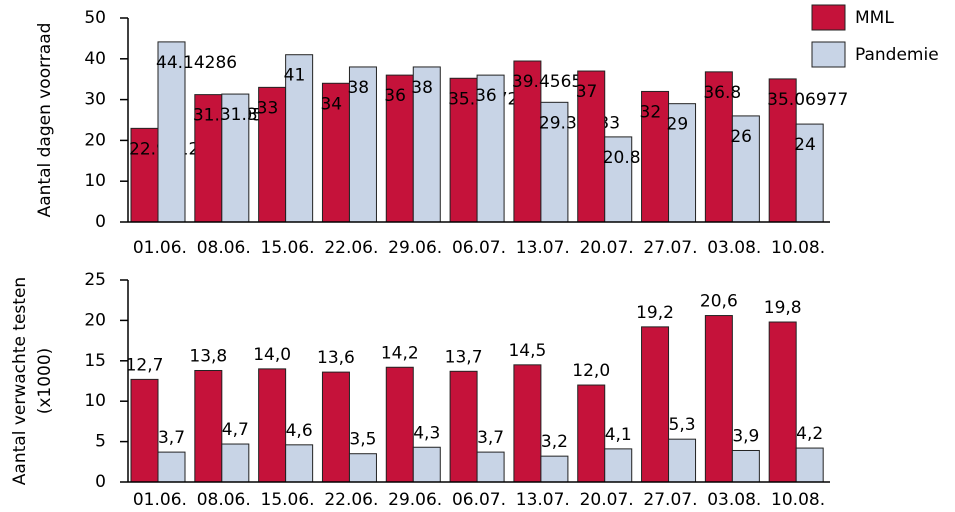 The image size is (955, 512). What do you see at coordinates (95, 100) in the screenshot?
I see `y-tick-label: 30` at bounding box center [95, 100].